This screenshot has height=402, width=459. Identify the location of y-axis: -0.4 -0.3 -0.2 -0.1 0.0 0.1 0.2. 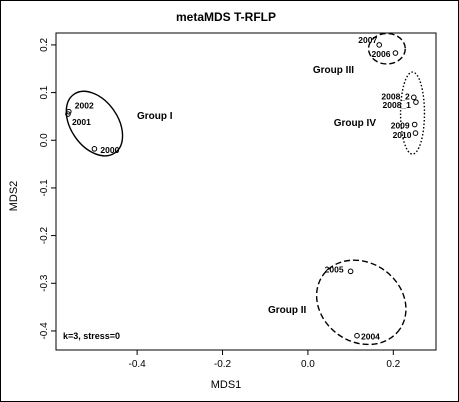
(47, 189).